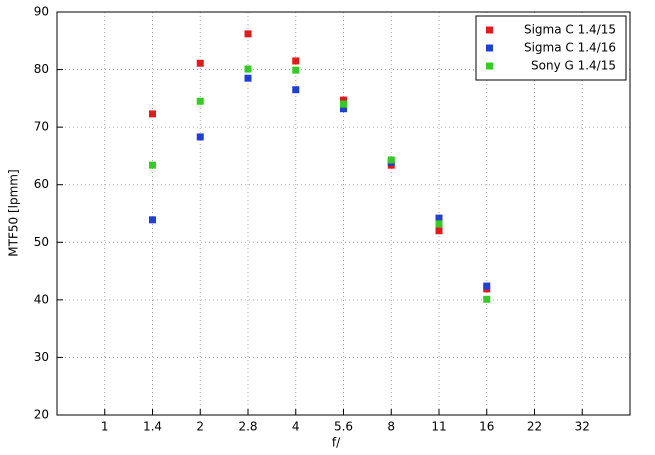  What do you see at coordinates (343, 427) in the screenshot?
I see `x-tick-label: 5.6` at bounding box center [343, 427].